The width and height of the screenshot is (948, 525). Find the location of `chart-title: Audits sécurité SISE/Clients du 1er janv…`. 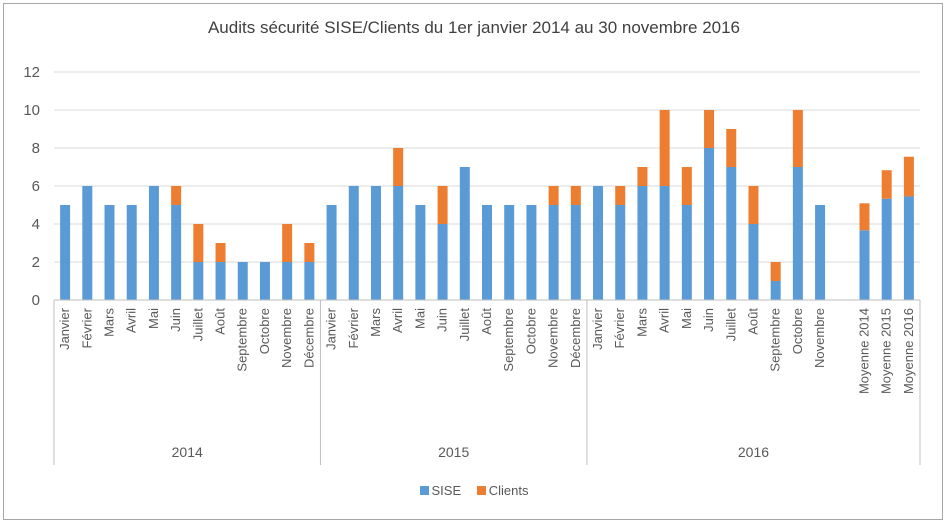

chart-title: Audits sécurité SISE/Clients du 1er janv… is located at coordinates (474, 27).